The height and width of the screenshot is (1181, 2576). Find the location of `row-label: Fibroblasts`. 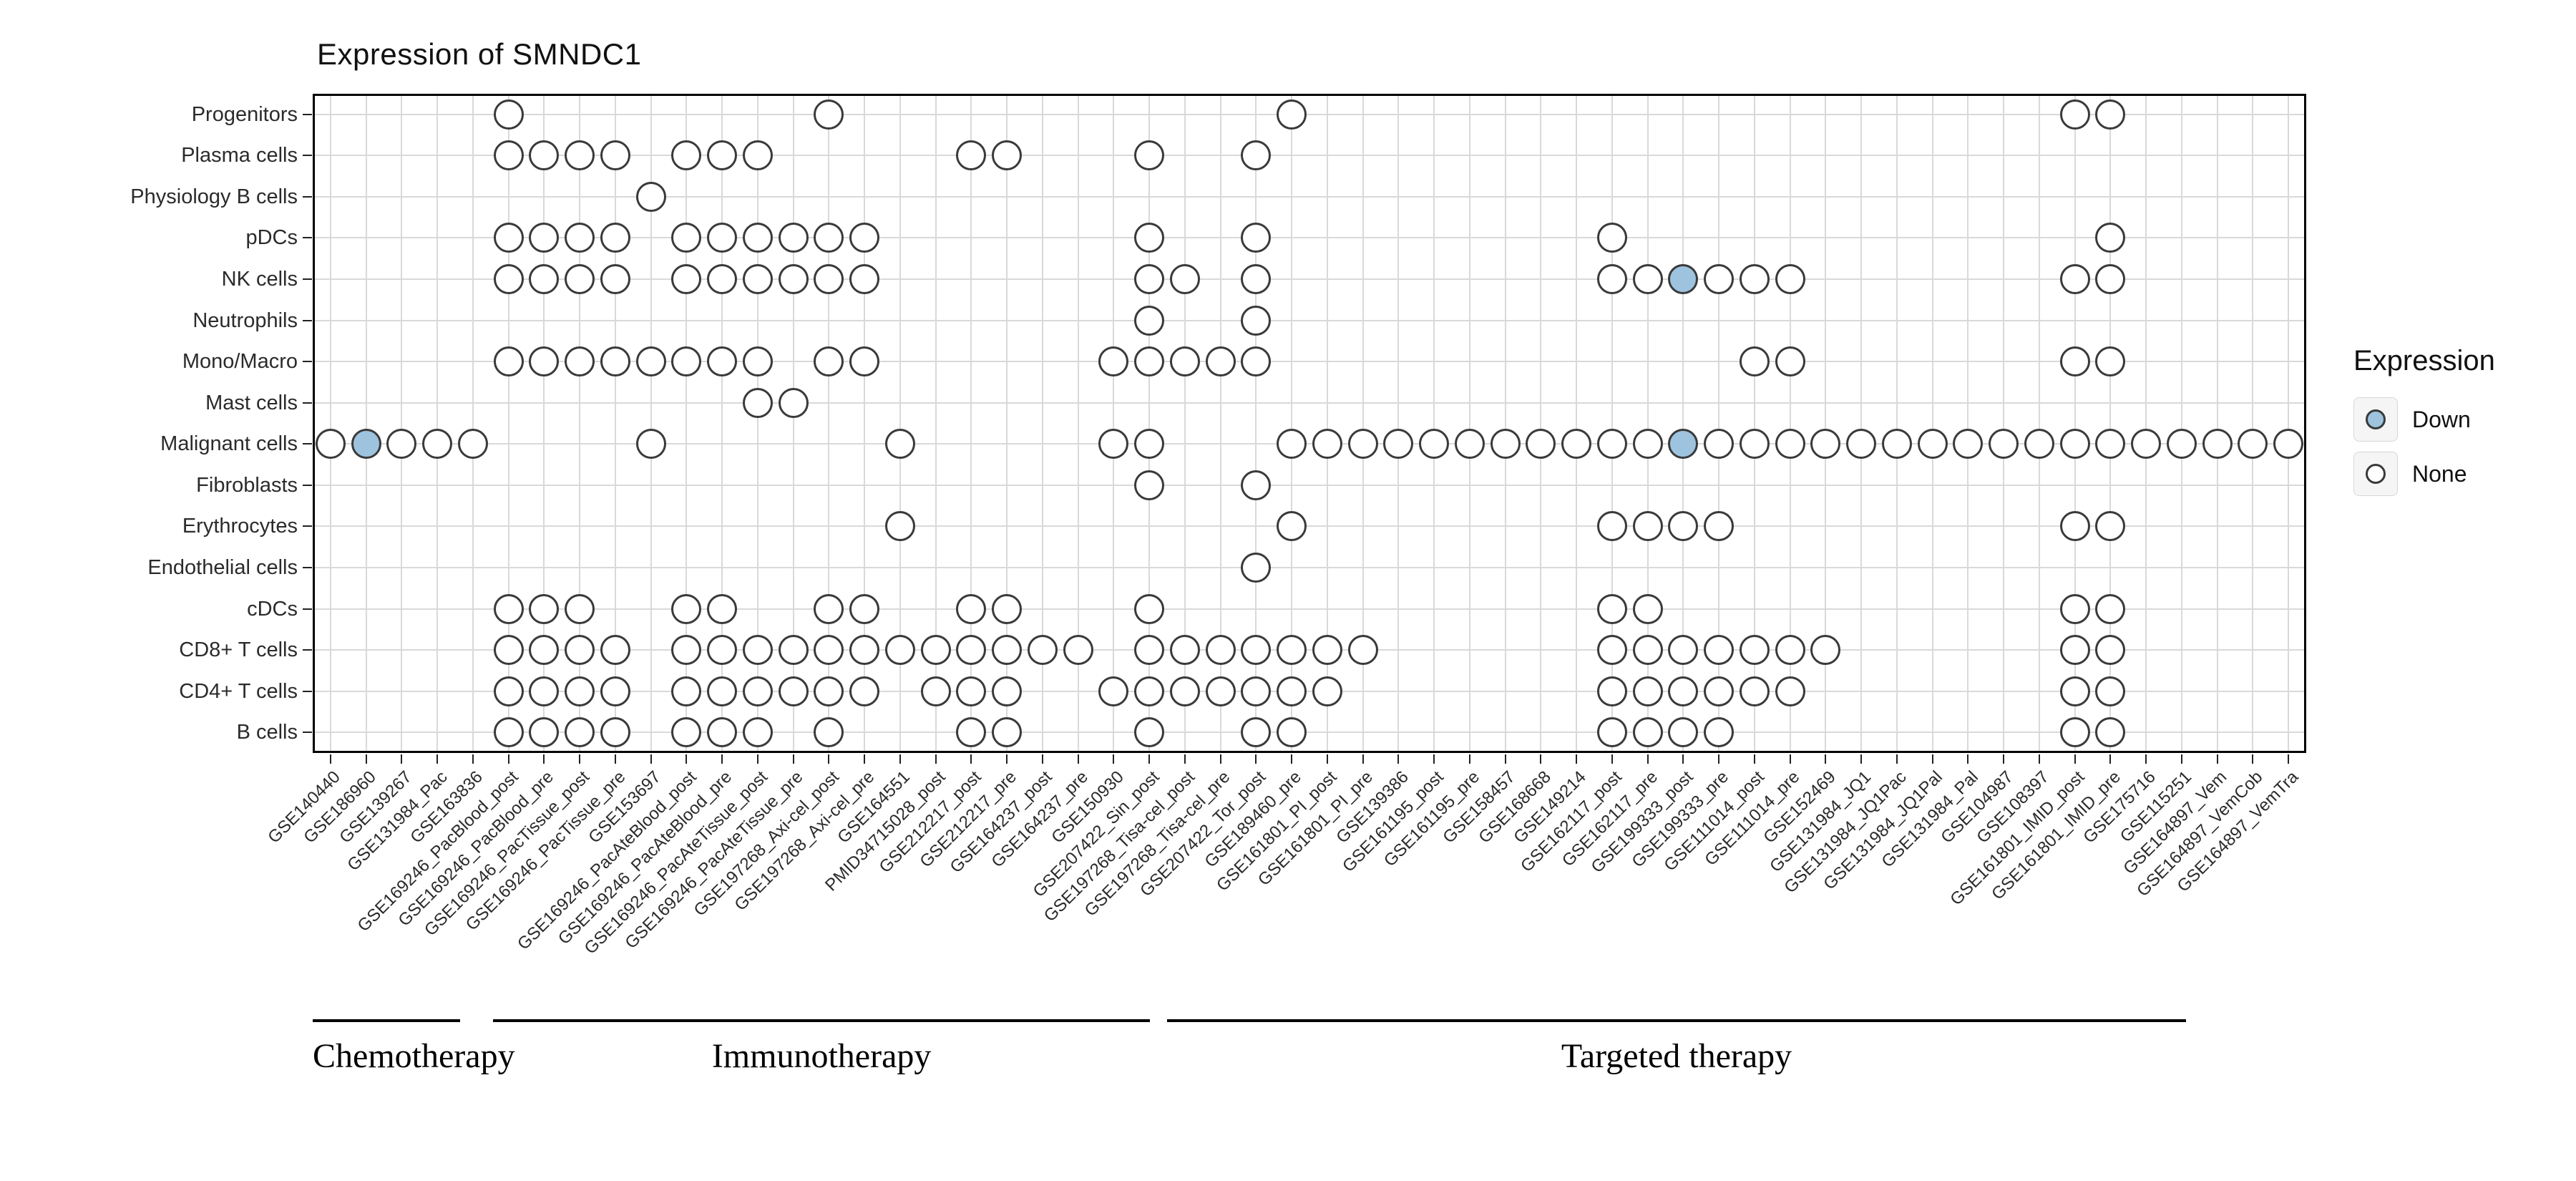

row-label: Fibroblasts is located at coordinates (247, 485).